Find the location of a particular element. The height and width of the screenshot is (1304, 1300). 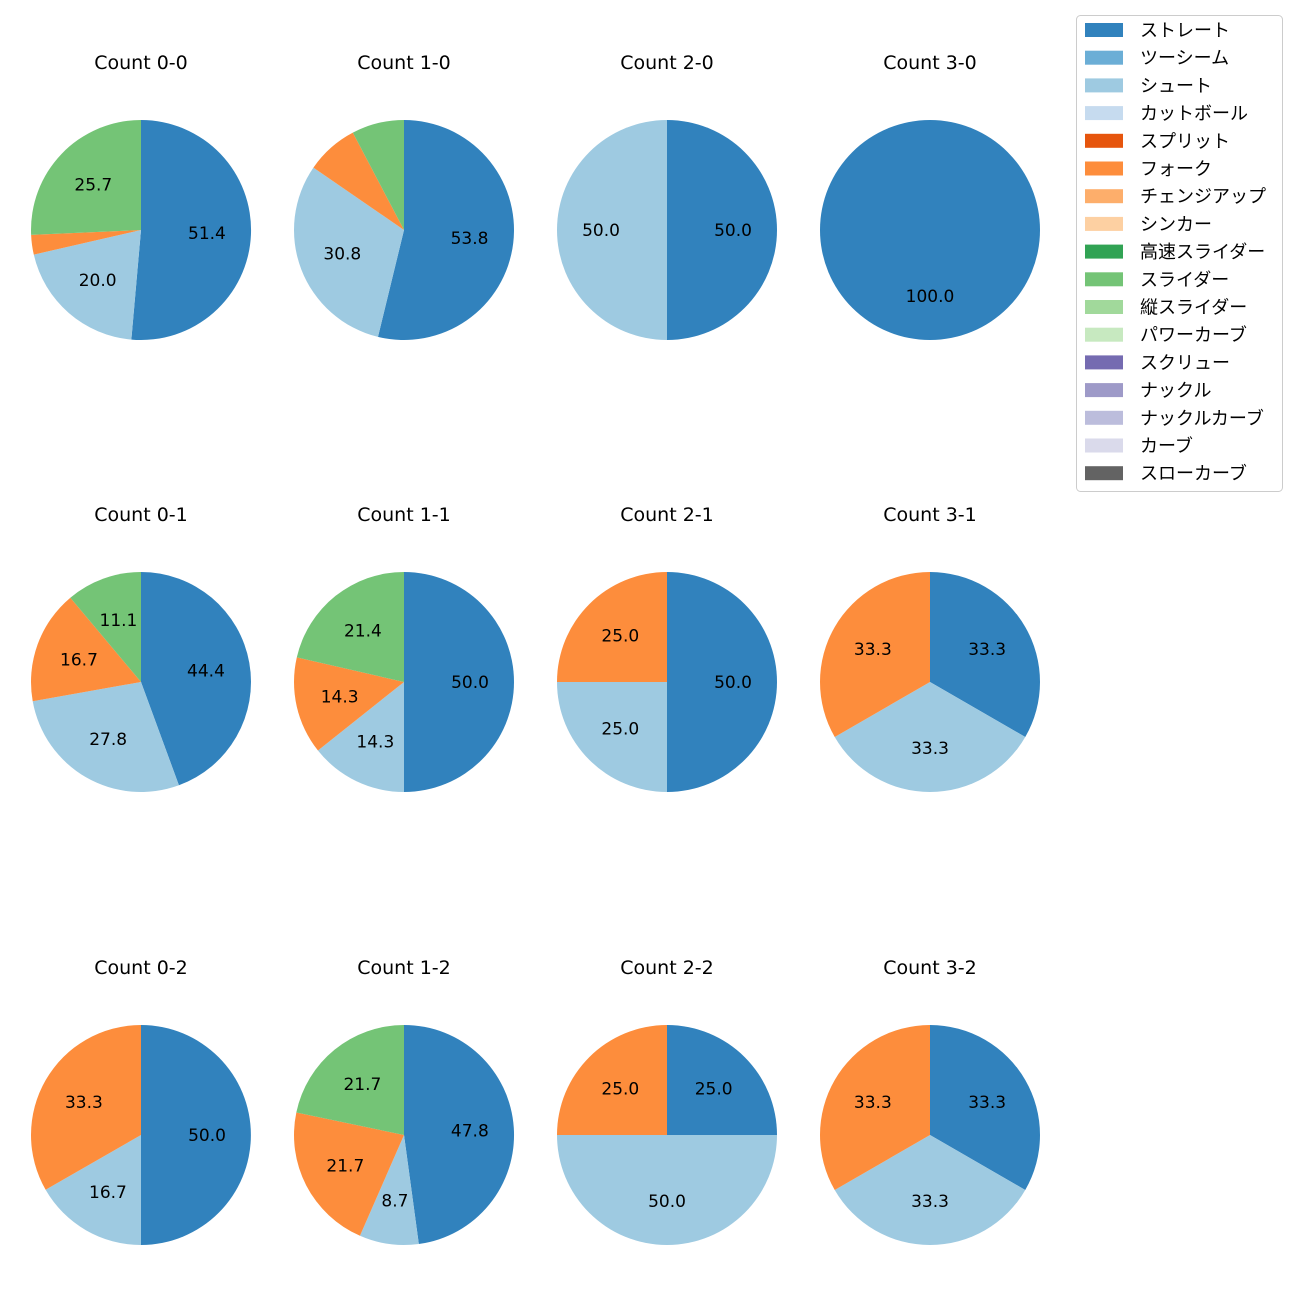

legend-item: スライダー is located at coordinates (1157, 280).